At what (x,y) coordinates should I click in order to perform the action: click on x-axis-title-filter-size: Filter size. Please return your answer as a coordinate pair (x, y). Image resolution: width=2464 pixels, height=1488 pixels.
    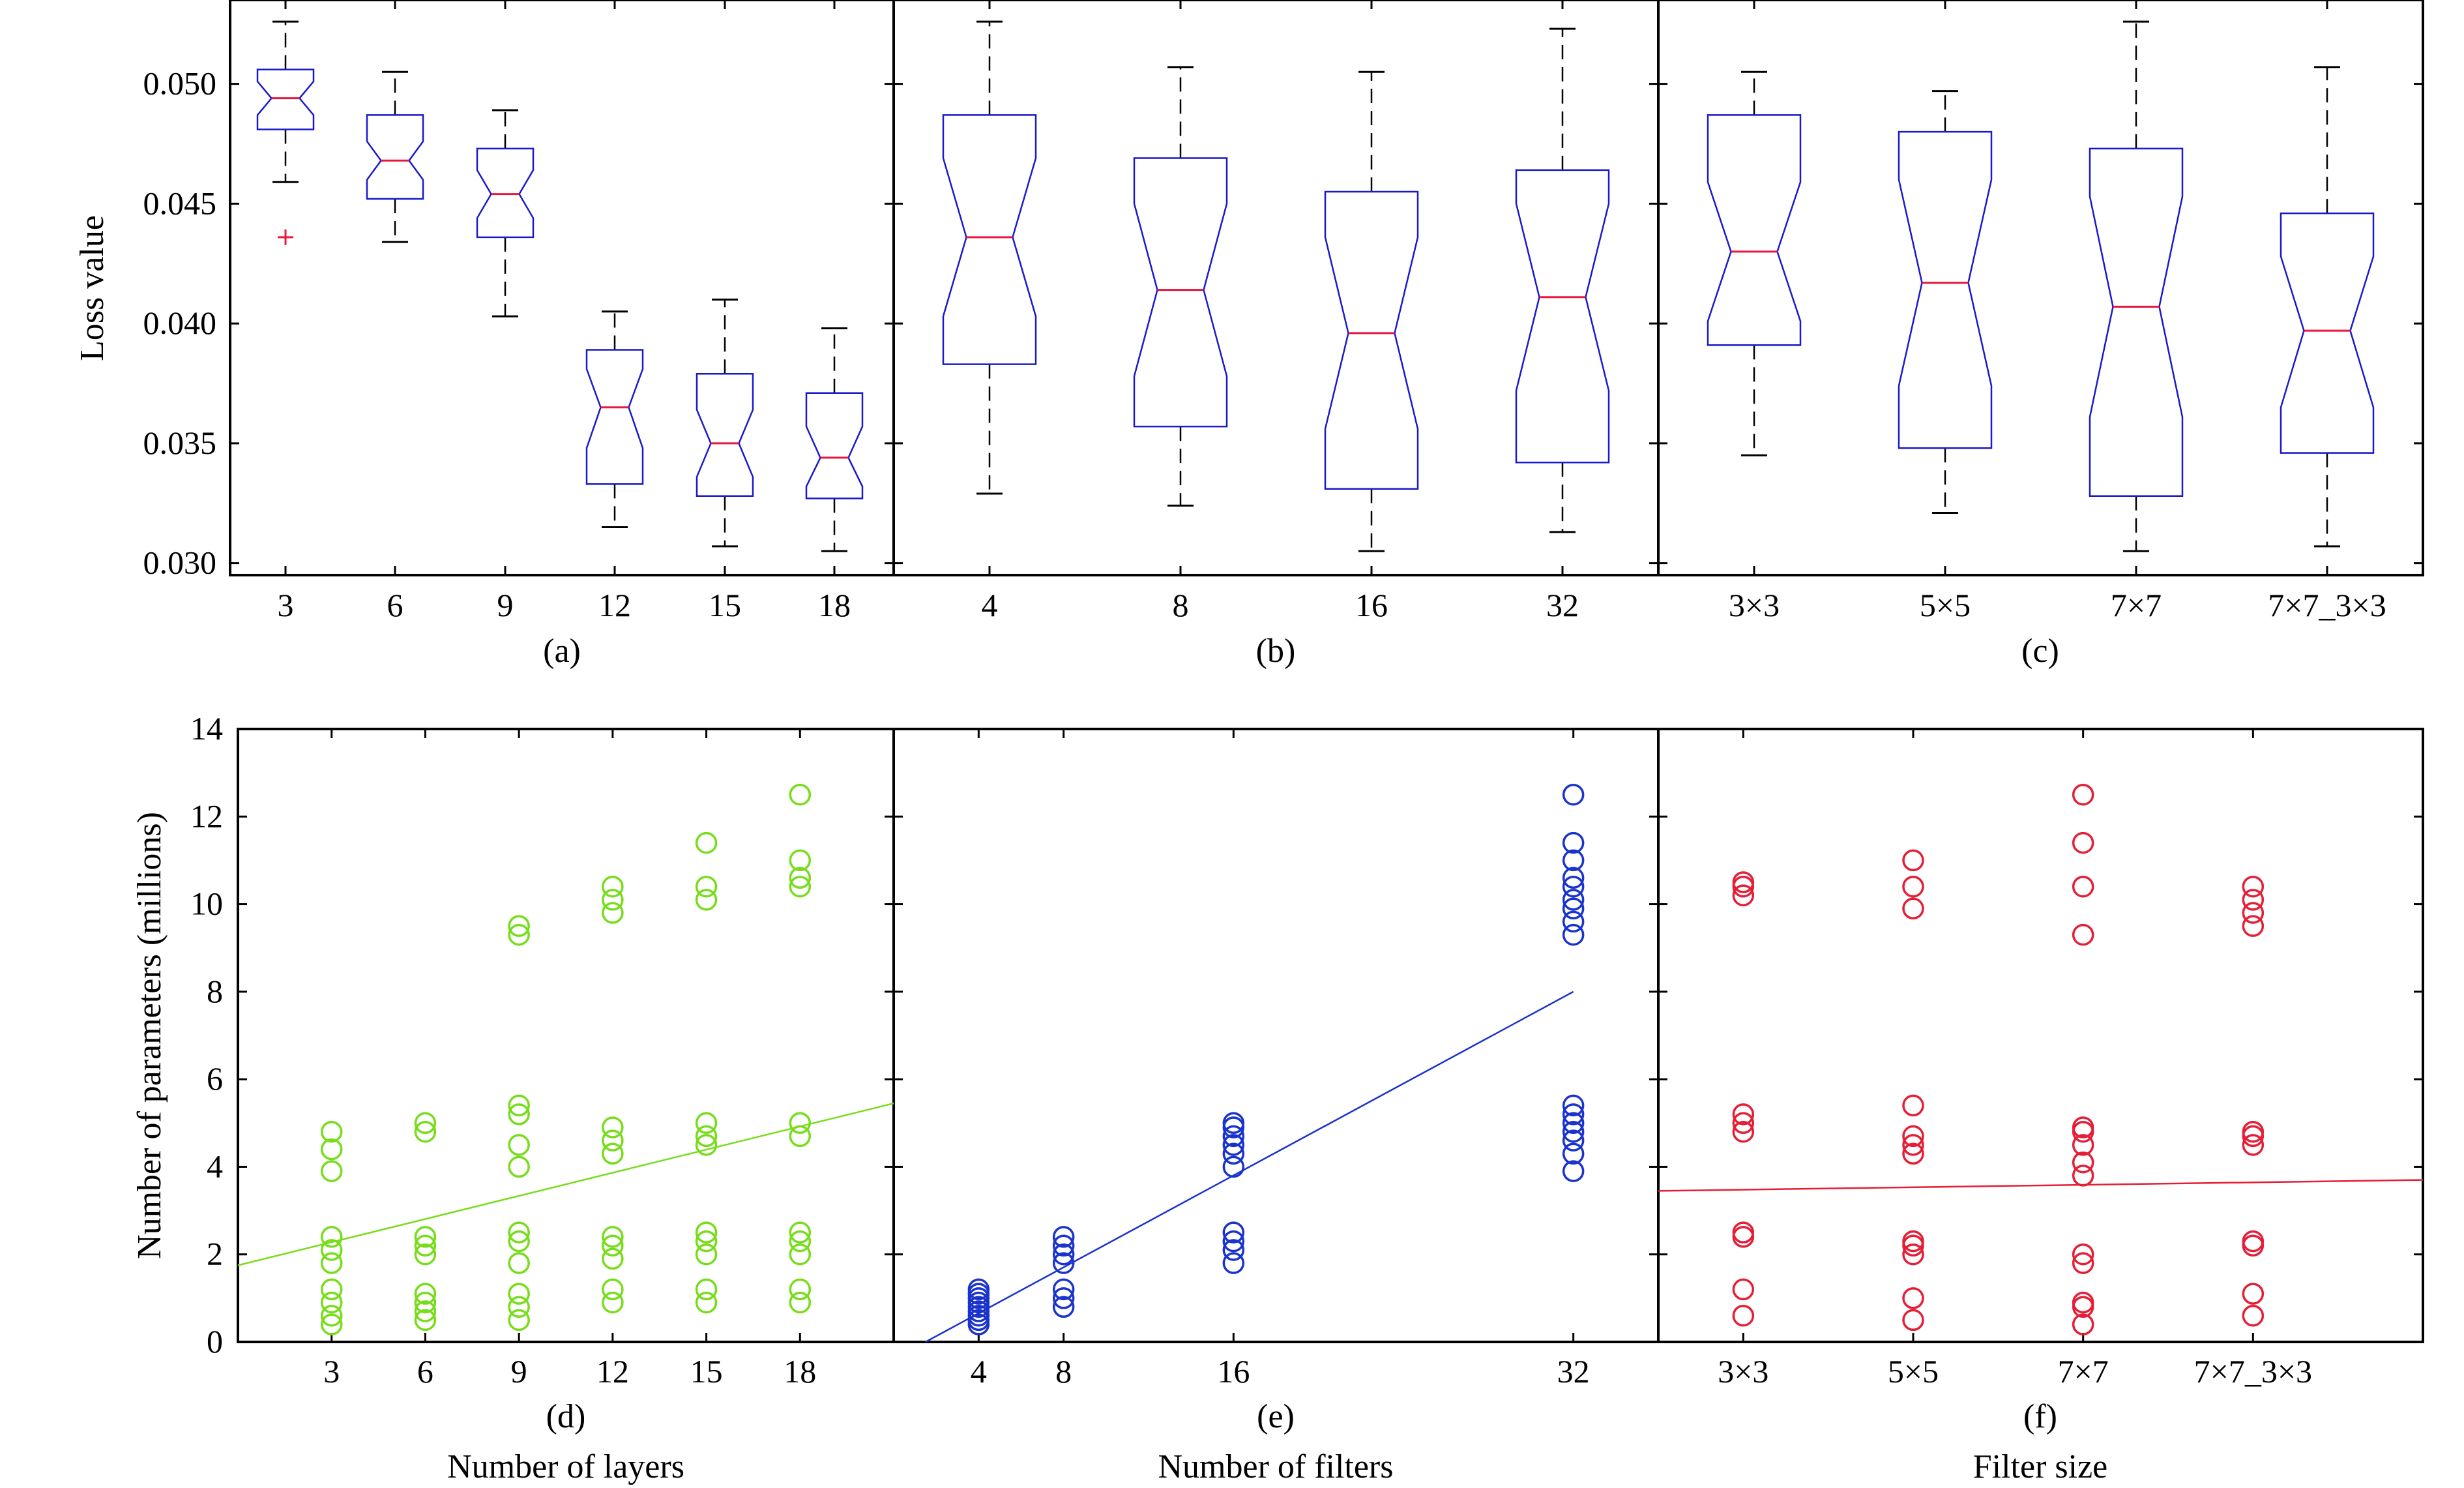
    Looking at the image, I should click on (2041, 1467).